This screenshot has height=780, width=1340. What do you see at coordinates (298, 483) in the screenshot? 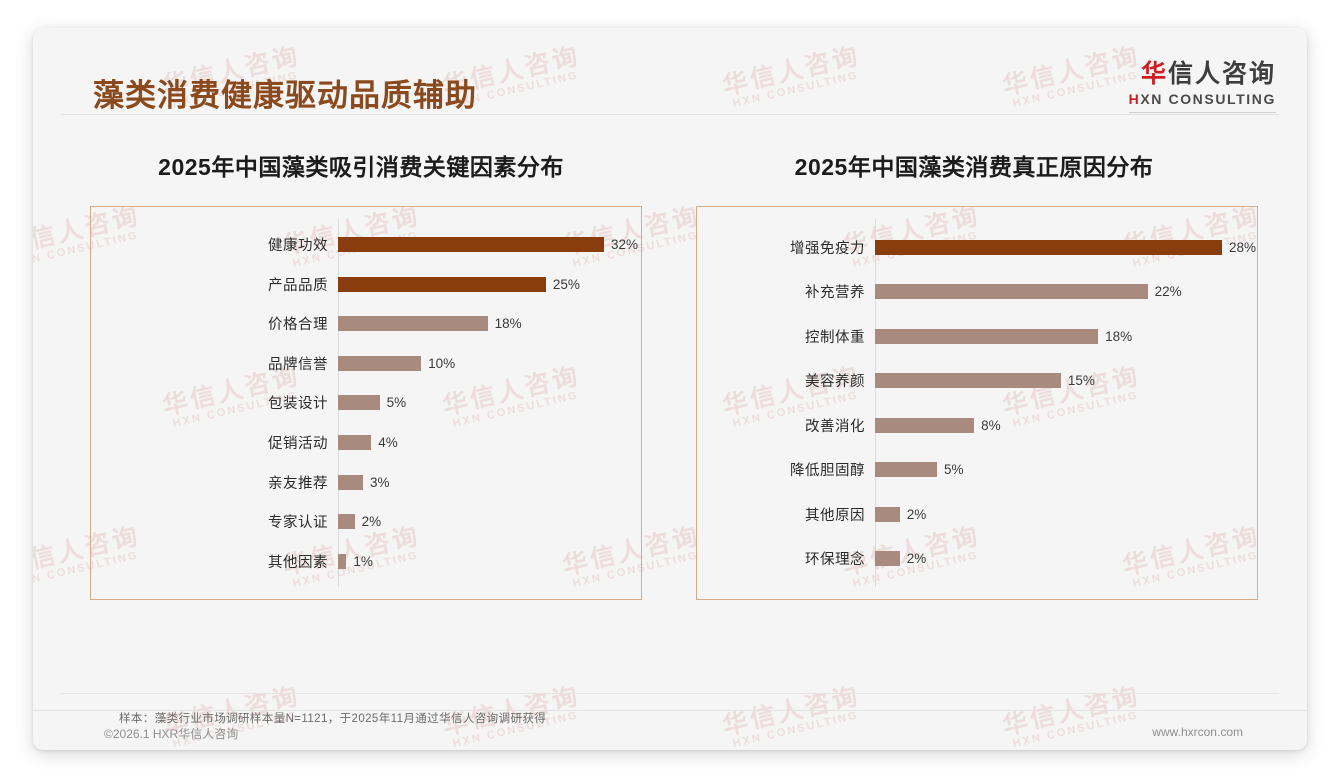
I see `bar-category-label: 亲友推荐` at bounding box center [298, 483].